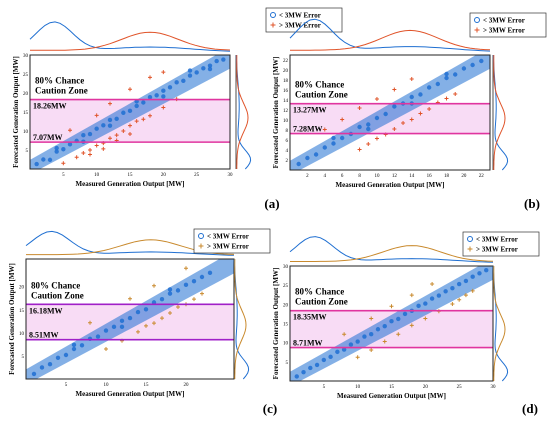 Image resolution: width=550 pixels, height=440 pixels. What do you see at coordinates (26, 75) in the screenshot?
I see `y-tick-label: 25` at bounding box center [26, 75].